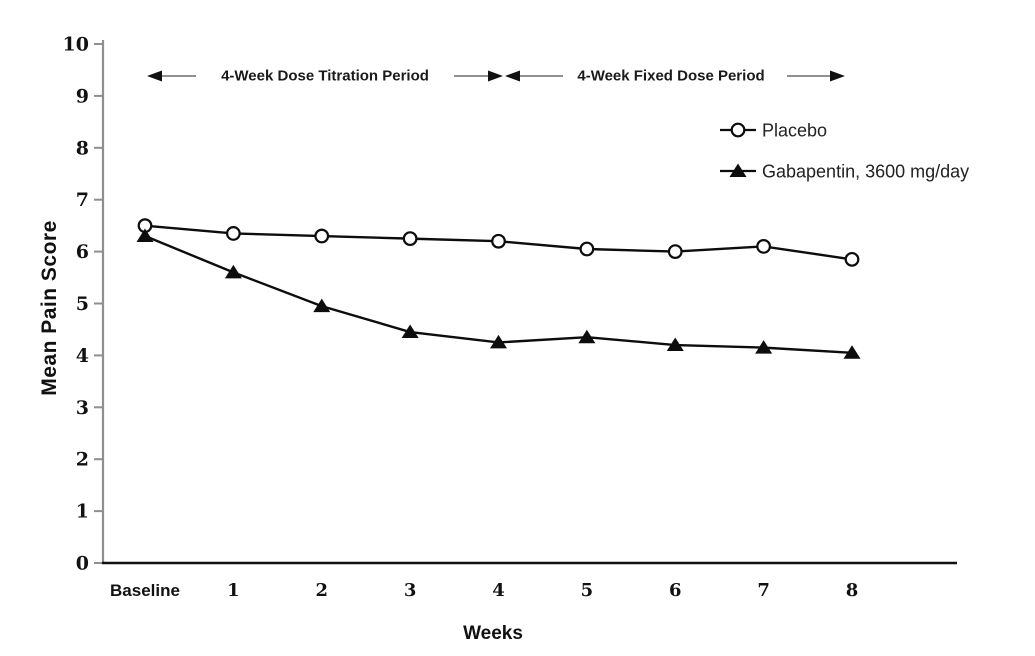 The width and height of the screenshot is (1035, 656). Describe the element at coordinates (82, 200) in the screenshot. I see `y-tick-label: 7` at that location.